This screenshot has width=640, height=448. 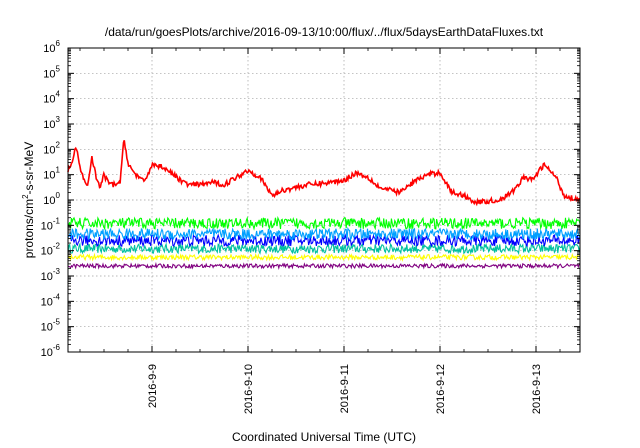 I want to click on y-tick-label: 10⁵, so click(x=51, y=72).